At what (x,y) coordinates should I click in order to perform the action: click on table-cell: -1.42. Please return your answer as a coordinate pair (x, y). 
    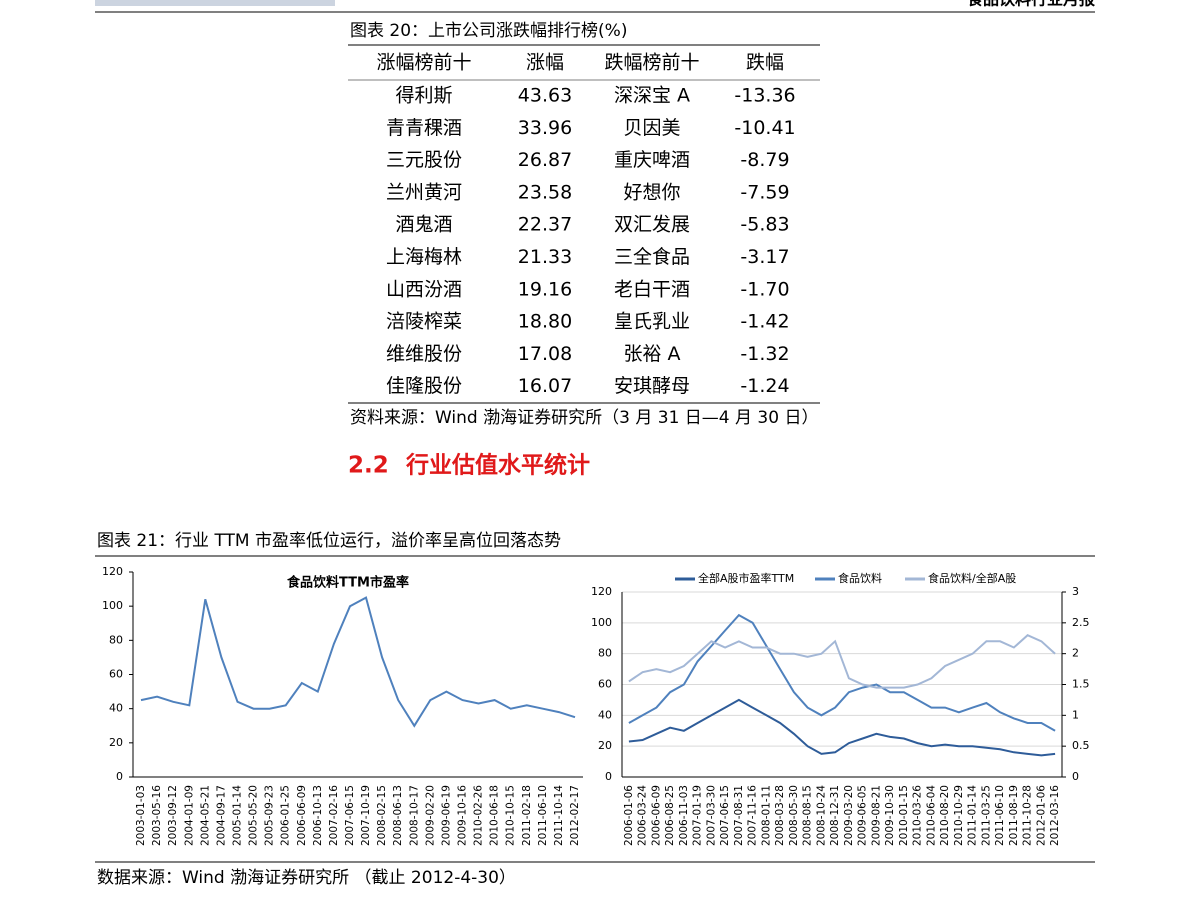
    Looking at the image, I should click on (764, 322).